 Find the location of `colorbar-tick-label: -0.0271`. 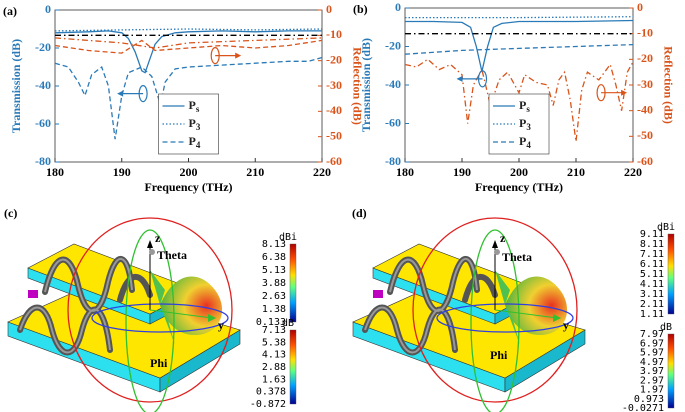

colorbar-tick-label: -0.0271 is located at coordinates (643, 407).